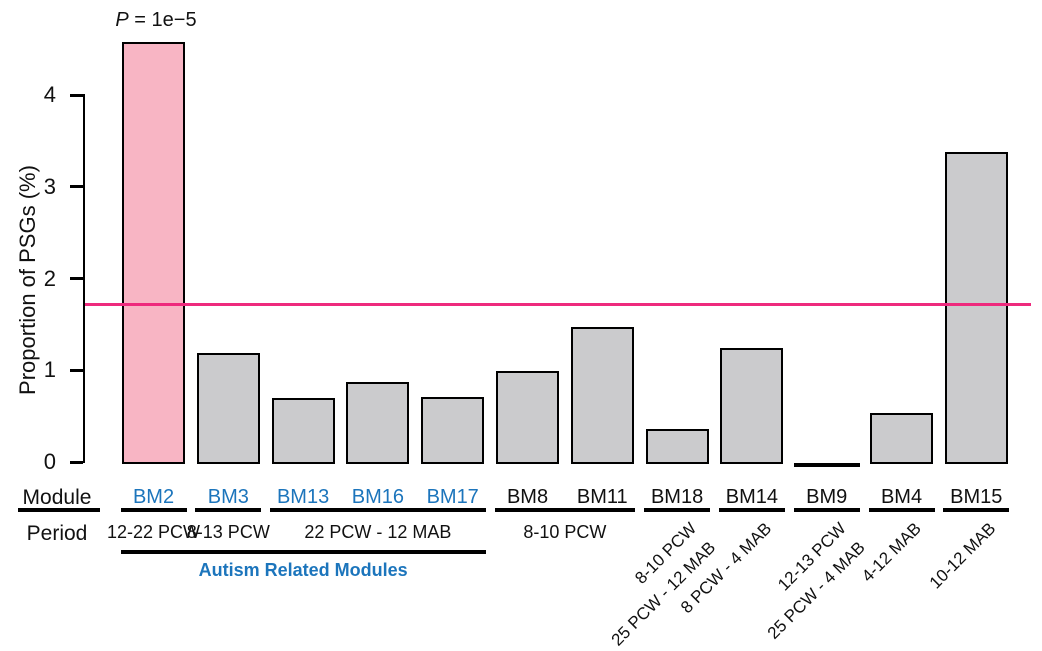 The width and height of the screenshot is (1042, 651). I want to click on module-label-BM16: BM16, so click(378, 497).